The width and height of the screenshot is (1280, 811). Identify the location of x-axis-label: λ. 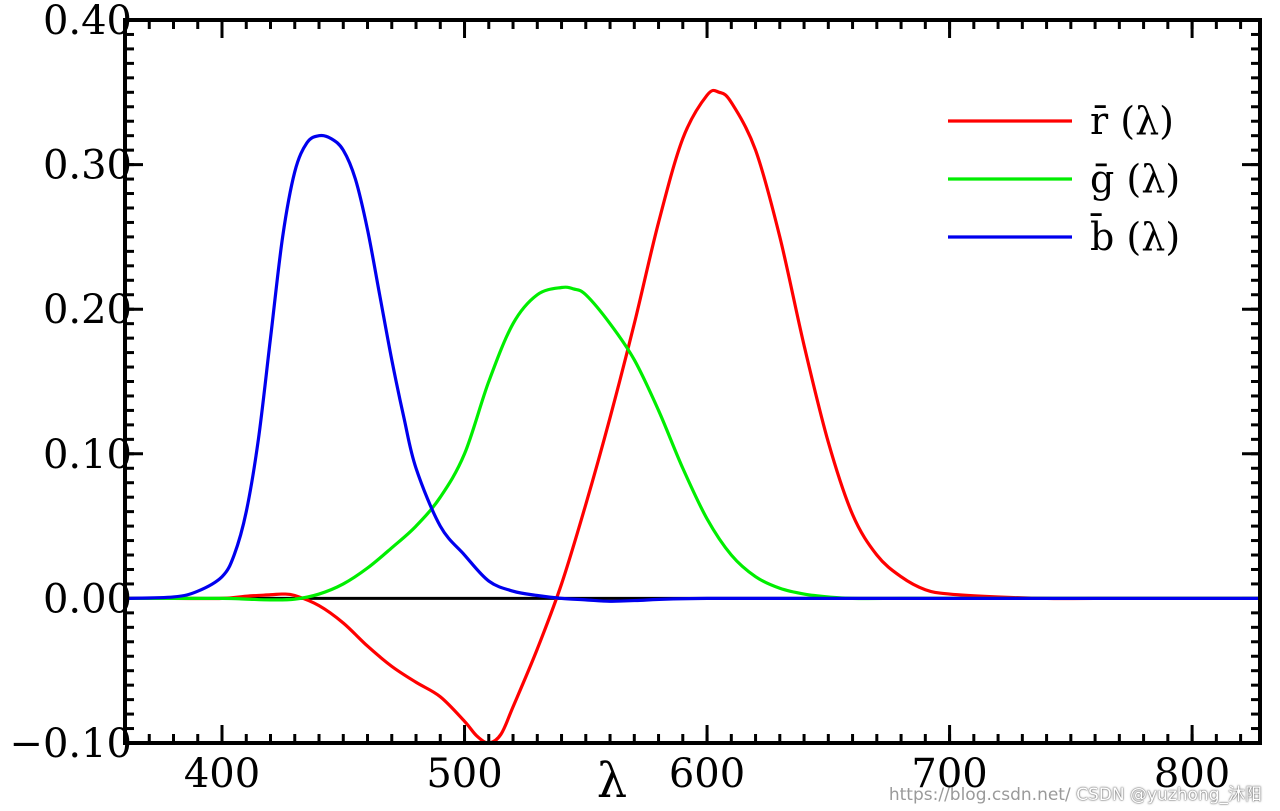
(612, 781).